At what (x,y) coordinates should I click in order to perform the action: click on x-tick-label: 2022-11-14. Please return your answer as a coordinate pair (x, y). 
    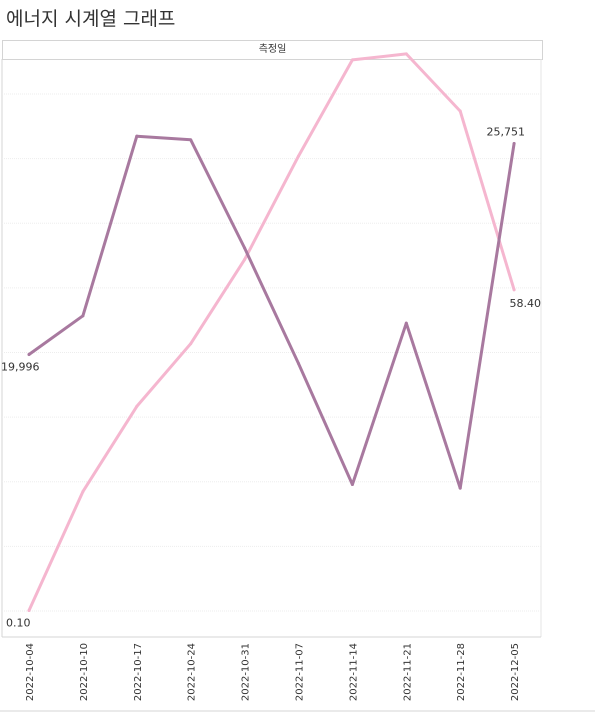
    Looking at the image, I should click on (353, 672).